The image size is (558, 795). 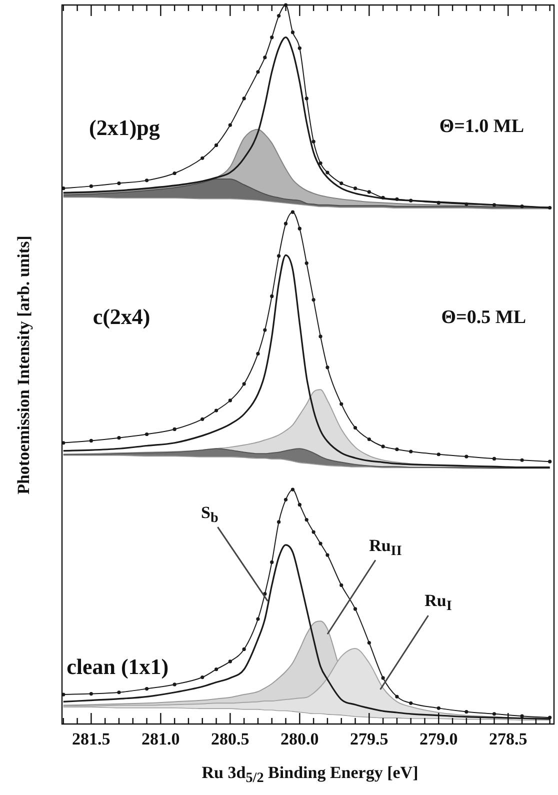 What do you see at coordinates (385, 548) in the screenshot?
I see `annotation: Ru$_{II}$` at bounding box center [385, 548].